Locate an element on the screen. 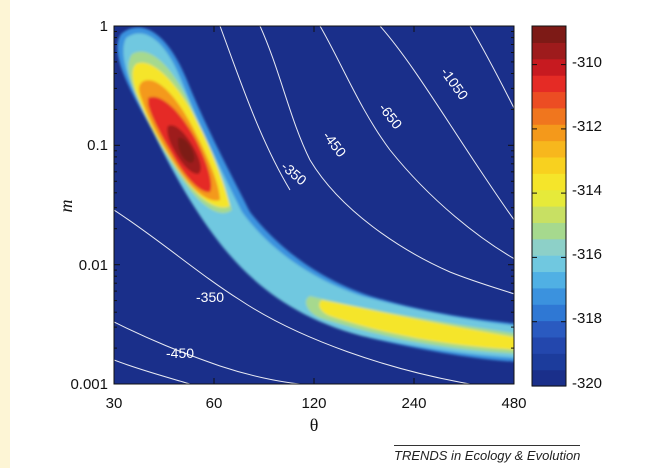 The width and height of the screenshot is (648, 468). colorbar-label-316: -316 is located at coordinates (587, 254).